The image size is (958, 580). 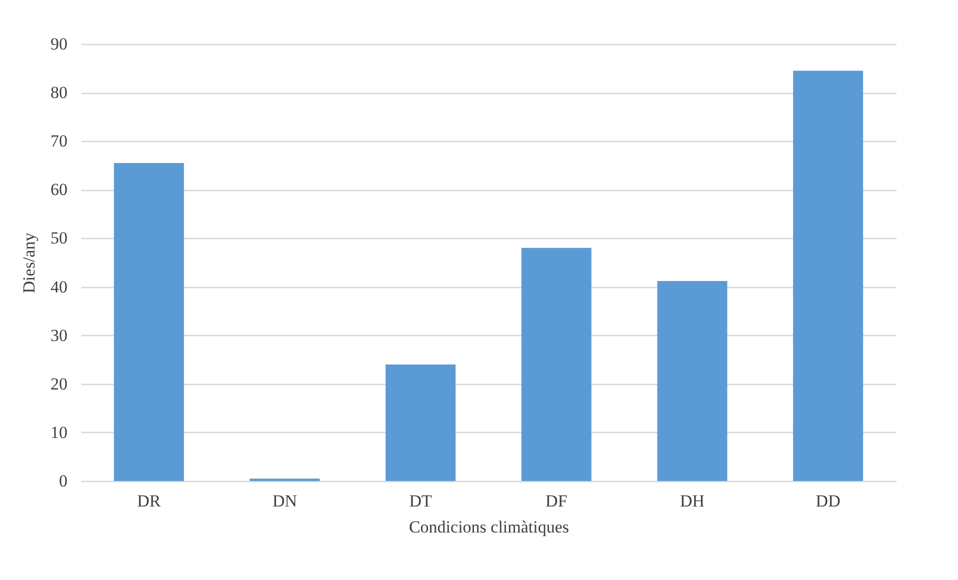 What do you see at coordinates (59, 286) in the screenshot?
I see `y-tick-label: 40` at bounding box center [59, 286].